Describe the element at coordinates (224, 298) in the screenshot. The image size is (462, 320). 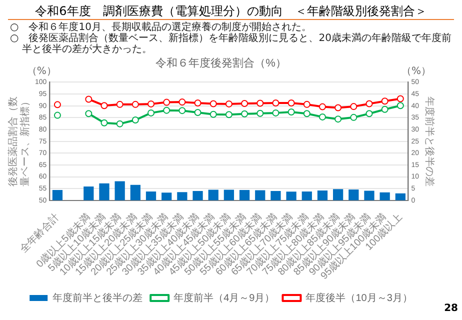
I see `legend-label: 年度前半（4月～9月）` at that location.